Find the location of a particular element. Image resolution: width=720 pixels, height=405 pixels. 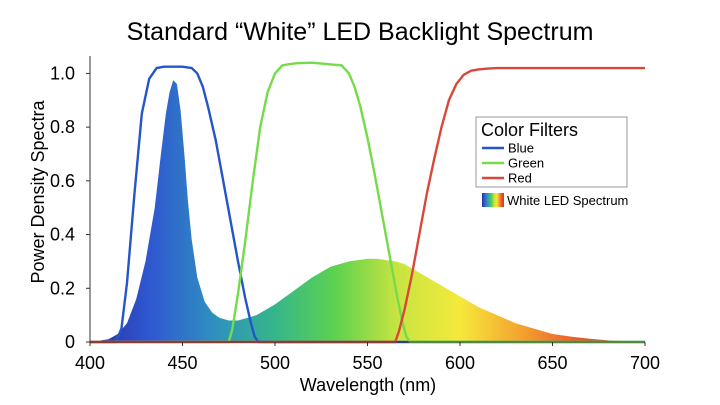

y-axis-label: Power Density Spectra is located at coordinates (38, 191).